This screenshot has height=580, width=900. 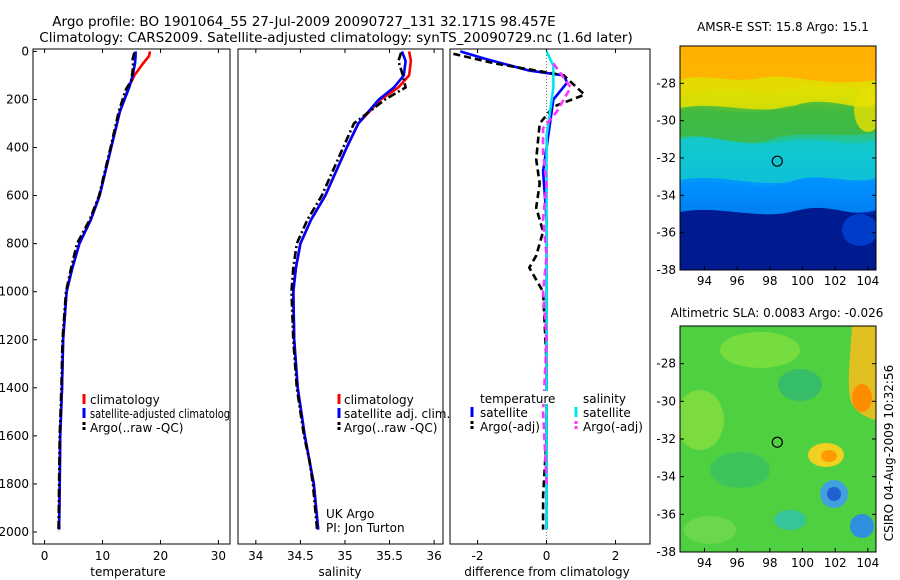 I want to click on sst-yellow-patch, so click(x=865, y=110).